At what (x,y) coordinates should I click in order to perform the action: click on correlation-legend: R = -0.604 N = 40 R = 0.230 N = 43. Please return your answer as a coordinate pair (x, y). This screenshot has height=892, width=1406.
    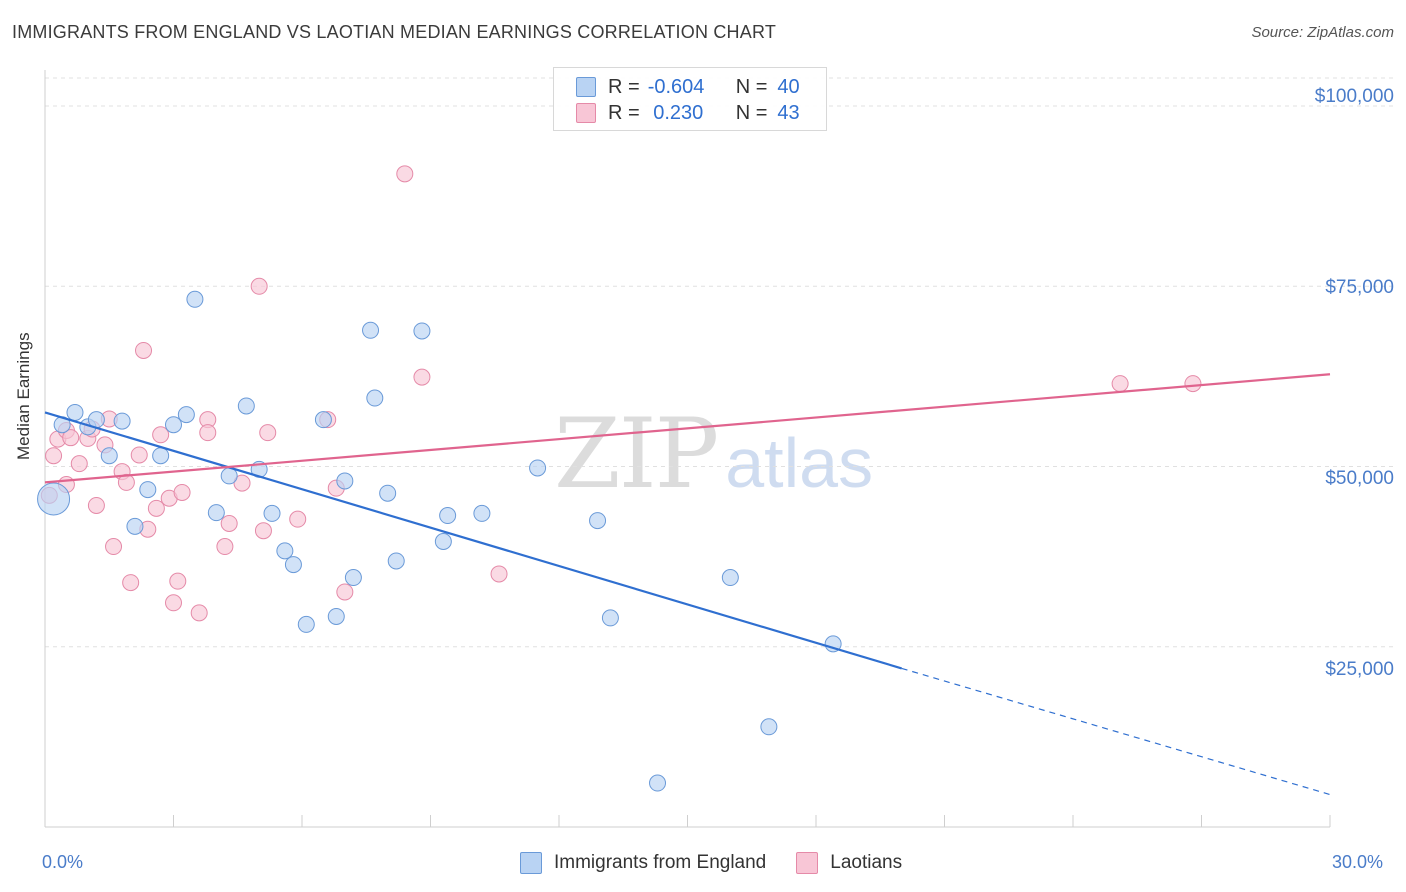
    Looking at the image, I should click on (690, 99).